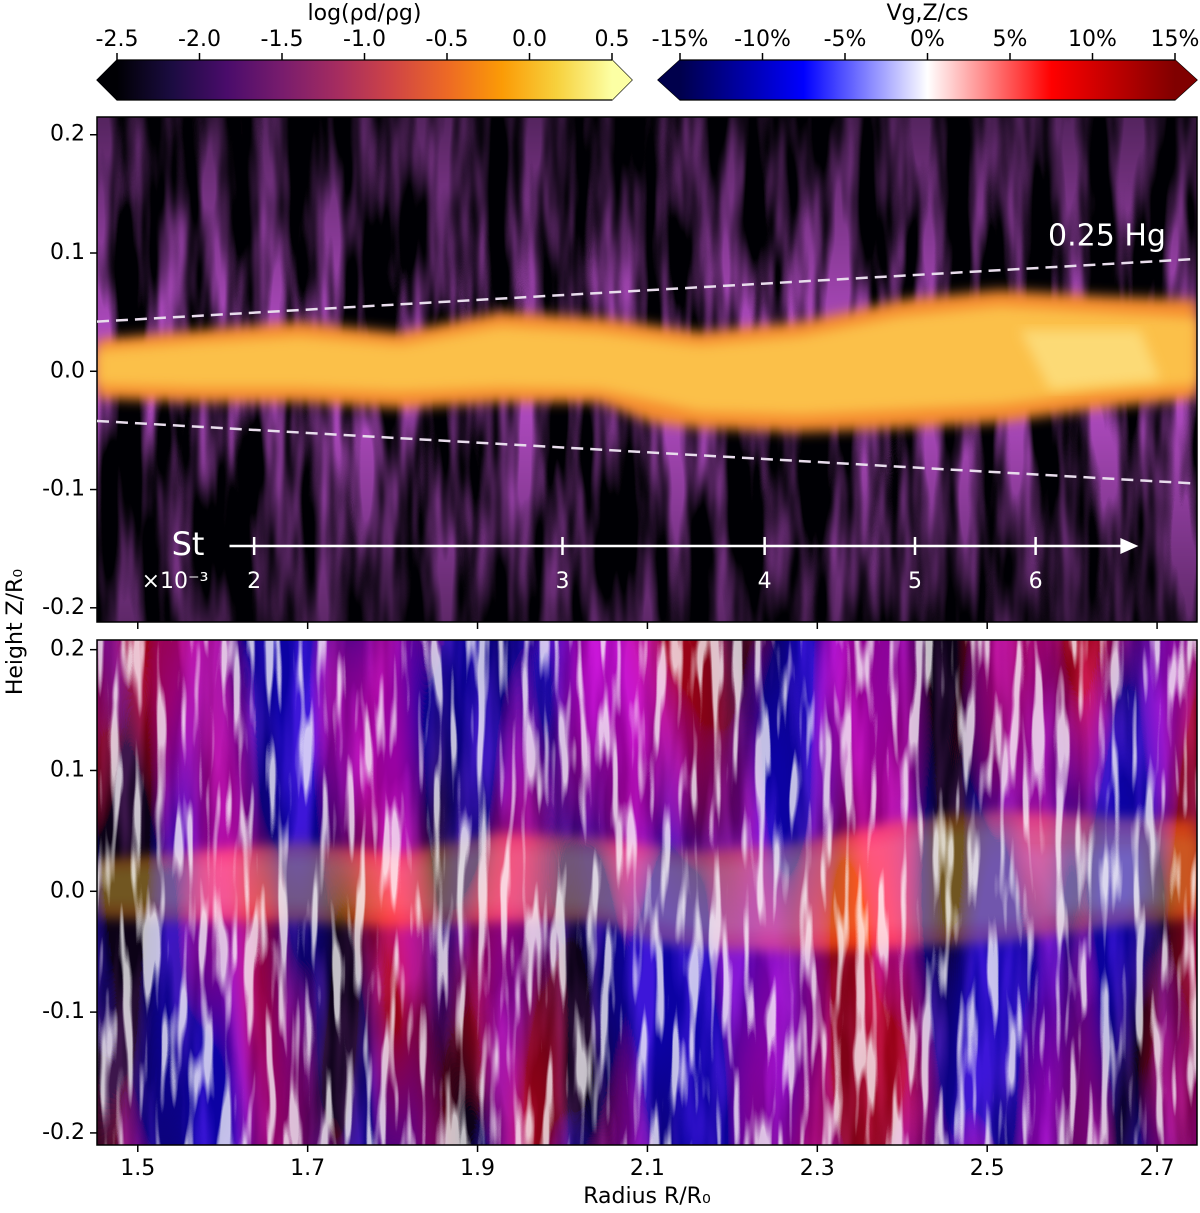 This screenshot has height=1213, width=1200. I want to click on colorbar-tick-label: -2.5, so click(117, 39).